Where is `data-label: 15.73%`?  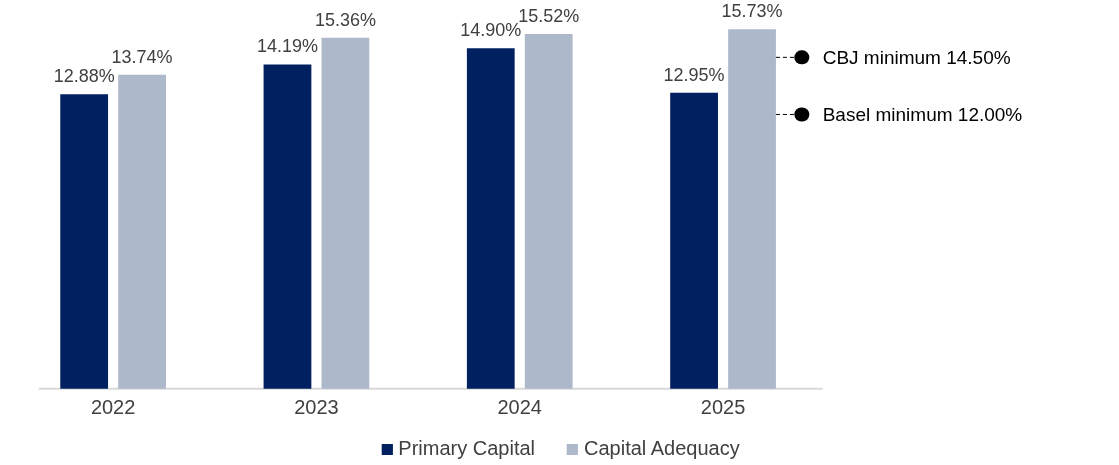
data-label: 15.73% is located at coordinates (752, 11).